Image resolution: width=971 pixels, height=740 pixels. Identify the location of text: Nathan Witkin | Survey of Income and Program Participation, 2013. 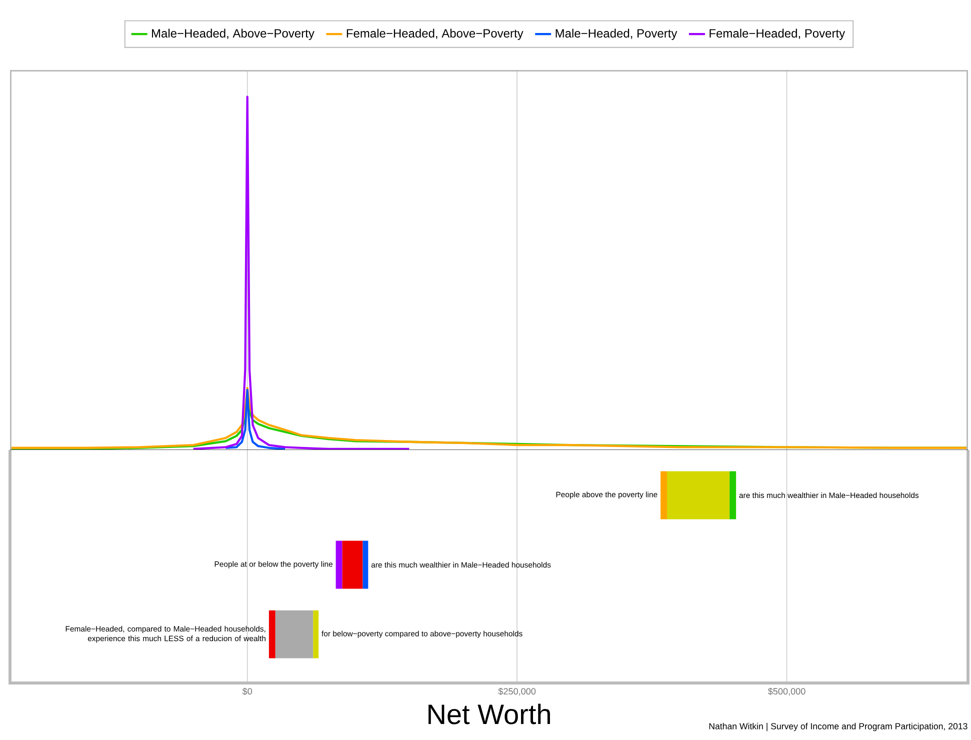
(838, 727).